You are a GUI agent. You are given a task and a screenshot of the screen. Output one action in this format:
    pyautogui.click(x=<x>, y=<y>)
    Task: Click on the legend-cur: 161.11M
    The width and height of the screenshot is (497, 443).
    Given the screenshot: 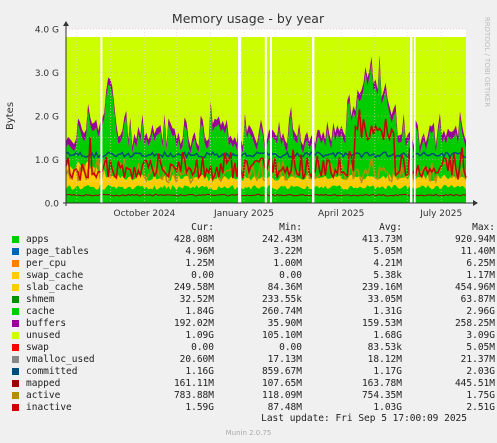 What is the action you would take?
    pyautogui.click(x=193, y=383)
    